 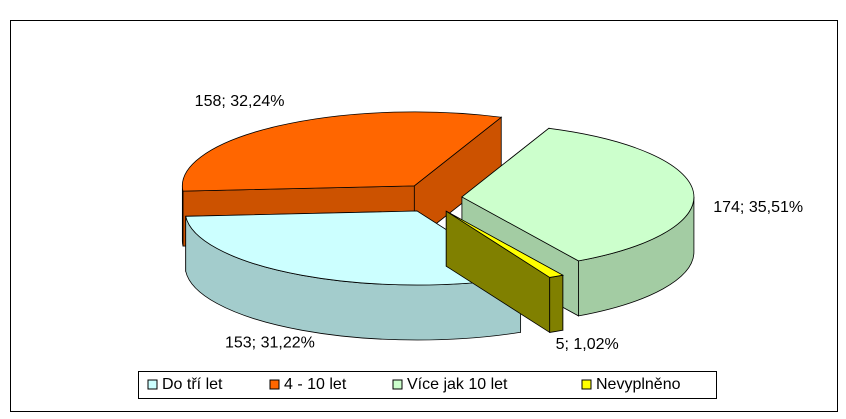 I want to click on data-label: 153; 31,22%, so click(x=270, y=342).